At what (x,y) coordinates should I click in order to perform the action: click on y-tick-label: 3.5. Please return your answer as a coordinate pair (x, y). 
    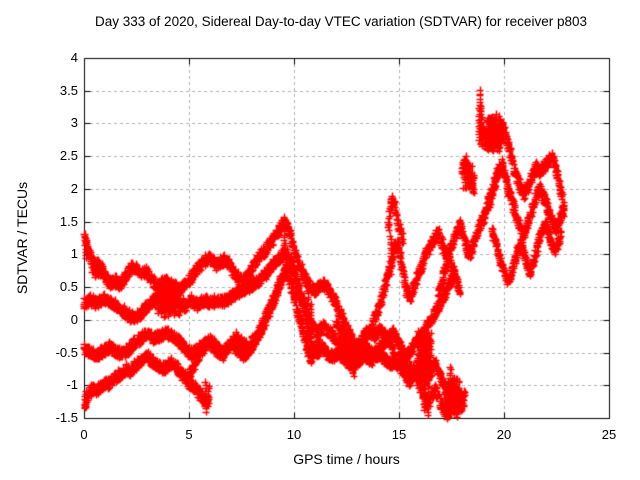
    Looking at the image, I should click on (68, 90).